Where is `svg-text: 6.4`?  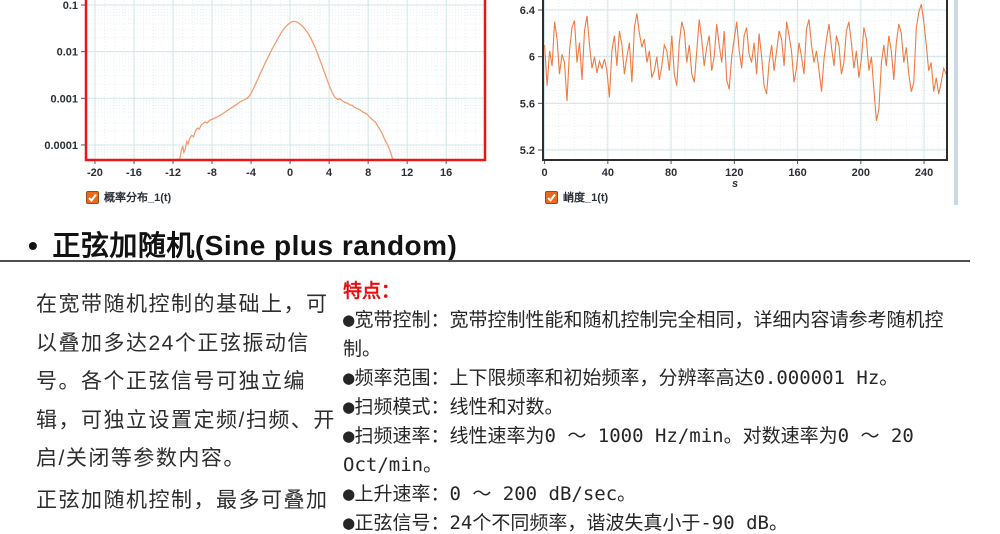 svg-text: 6.4 is located at coordinates (528, 11).